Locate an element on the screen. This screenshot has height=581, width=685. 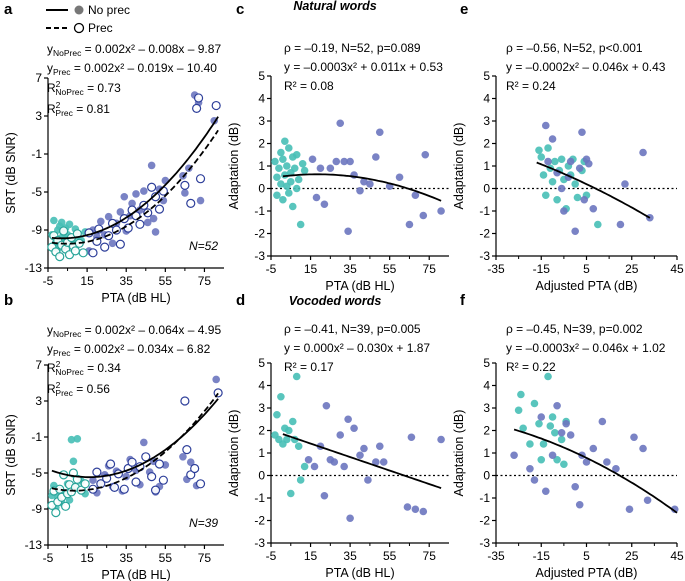
x-tick-label: 25 is located at coordinates (632, 269).